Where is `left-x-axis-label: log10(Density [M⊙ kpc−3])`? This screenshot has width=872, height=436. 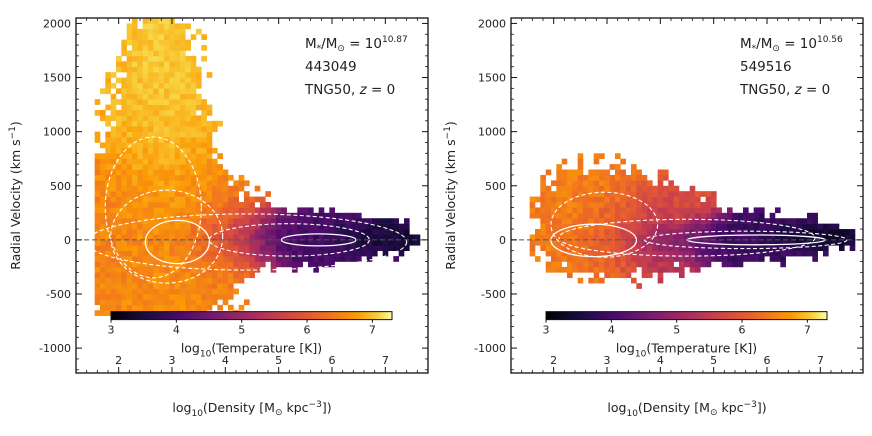
left-x-axis-label: log10(Density [M⊙ kpc−3]) is located at coordinates (251, 409).